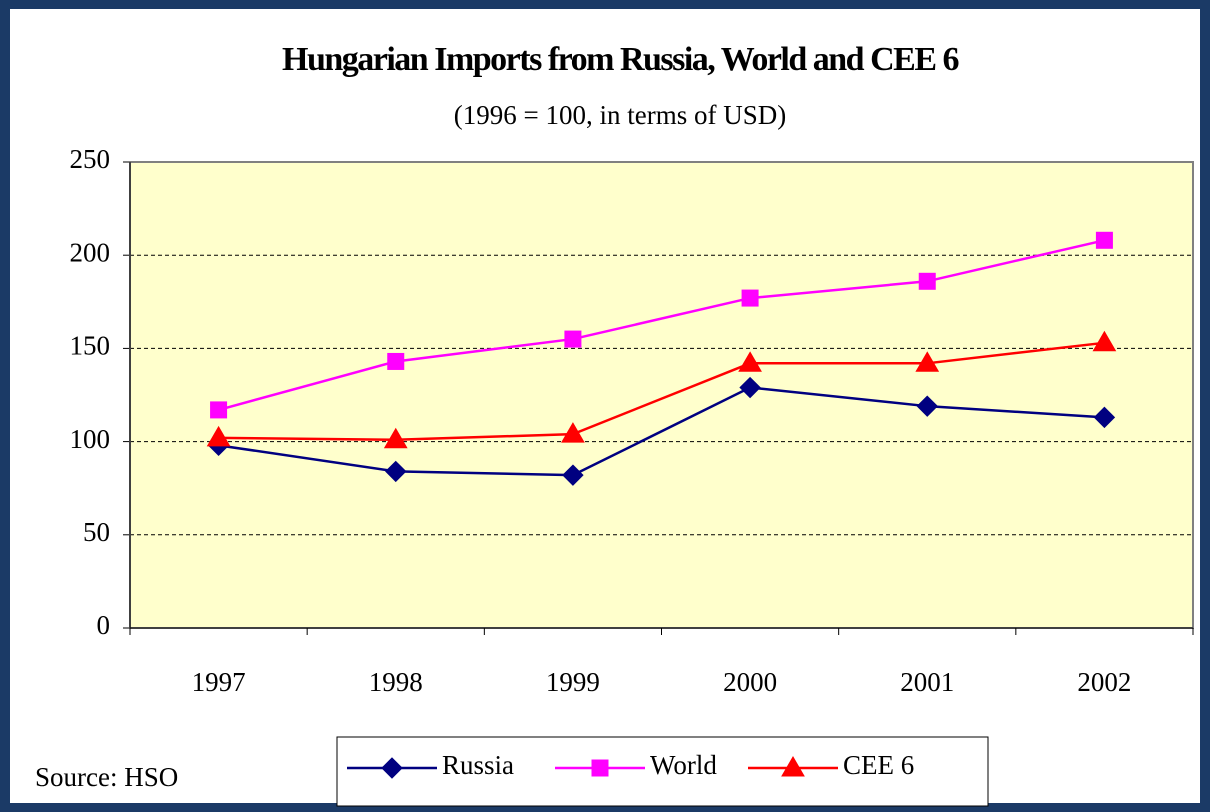 The image size is (1210, 812). I want to click on legend-box, so click(662, 771).